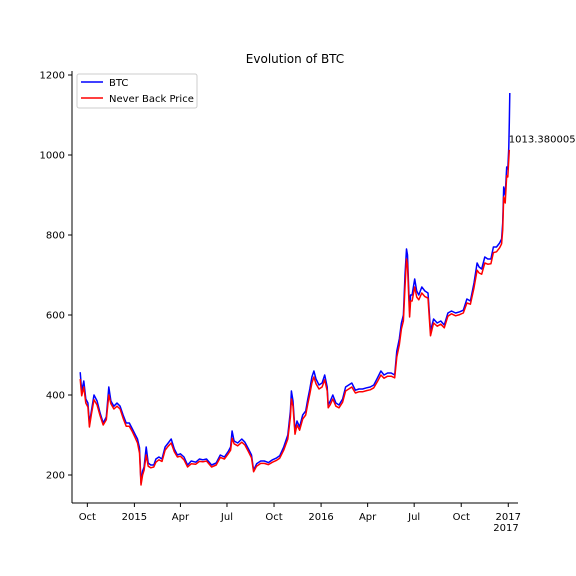  What do you see at coordinates (118, 83) in the screenshot?
I see `legend-label-btc: BTC` at bounding box center [118, 83].